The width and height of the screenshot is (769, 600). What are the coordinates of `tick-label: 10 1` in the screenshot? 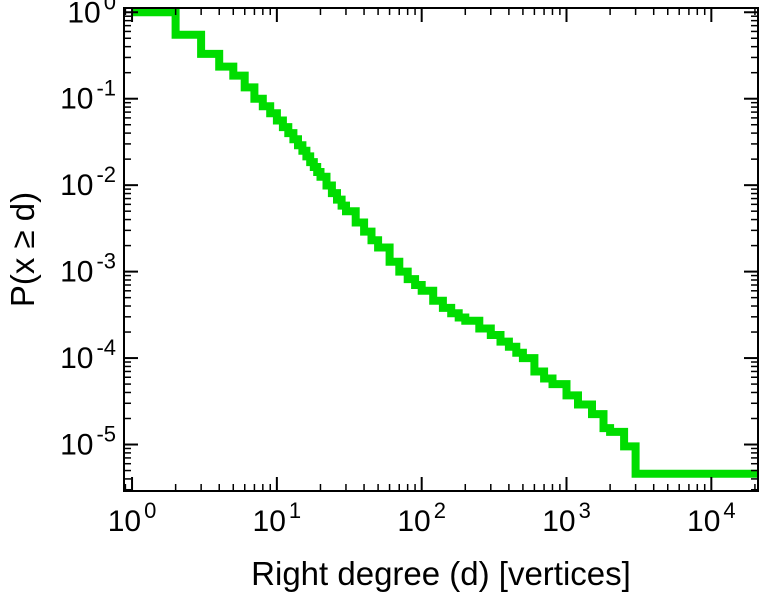 It's located at (277, 518).